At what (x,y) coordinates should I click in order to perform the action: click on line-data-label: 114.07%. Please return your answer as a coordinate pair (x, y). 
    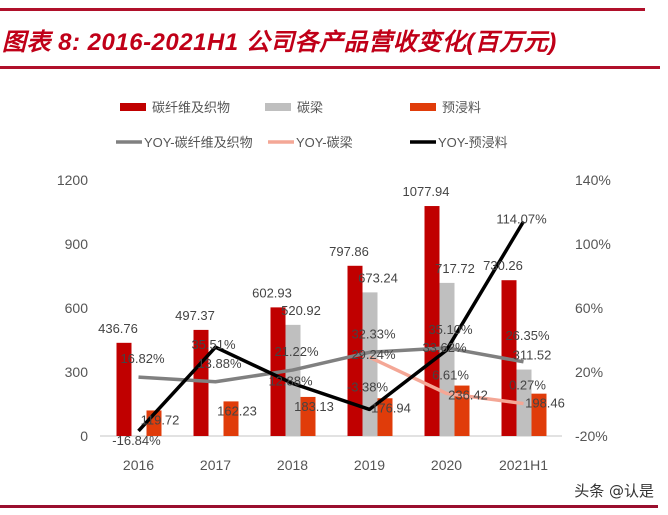
    Looking at the image, I should click on (521, 218).